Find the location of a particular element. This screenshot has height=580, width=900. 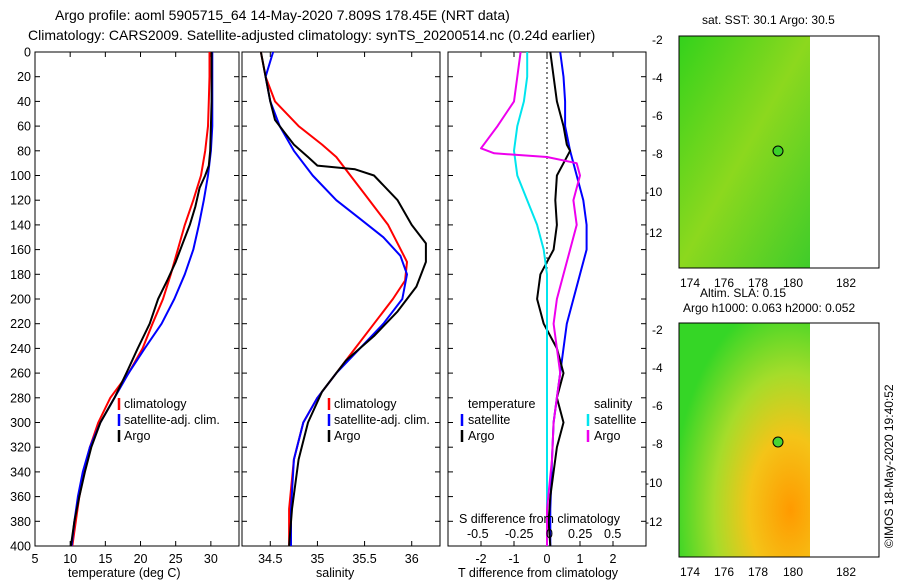

sla-argo-marker is located at coordinates (778, 442).